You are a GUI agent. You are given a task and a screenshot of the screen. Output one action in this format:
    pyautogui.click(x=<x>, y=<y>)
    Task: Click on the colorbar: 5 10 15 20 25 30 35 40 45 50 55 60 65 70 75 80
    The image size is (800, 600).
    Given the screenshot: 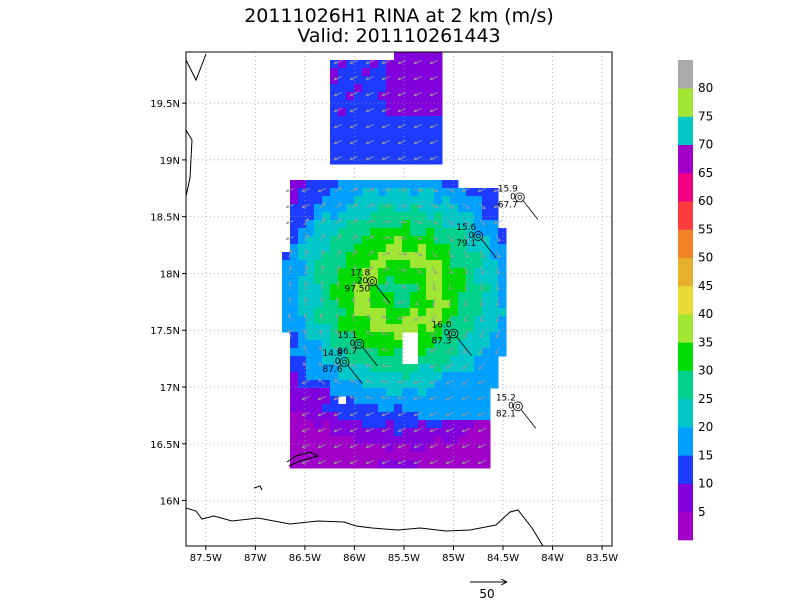 What is the action you would take?
    pyautogui.click(x=695, y=300)
    